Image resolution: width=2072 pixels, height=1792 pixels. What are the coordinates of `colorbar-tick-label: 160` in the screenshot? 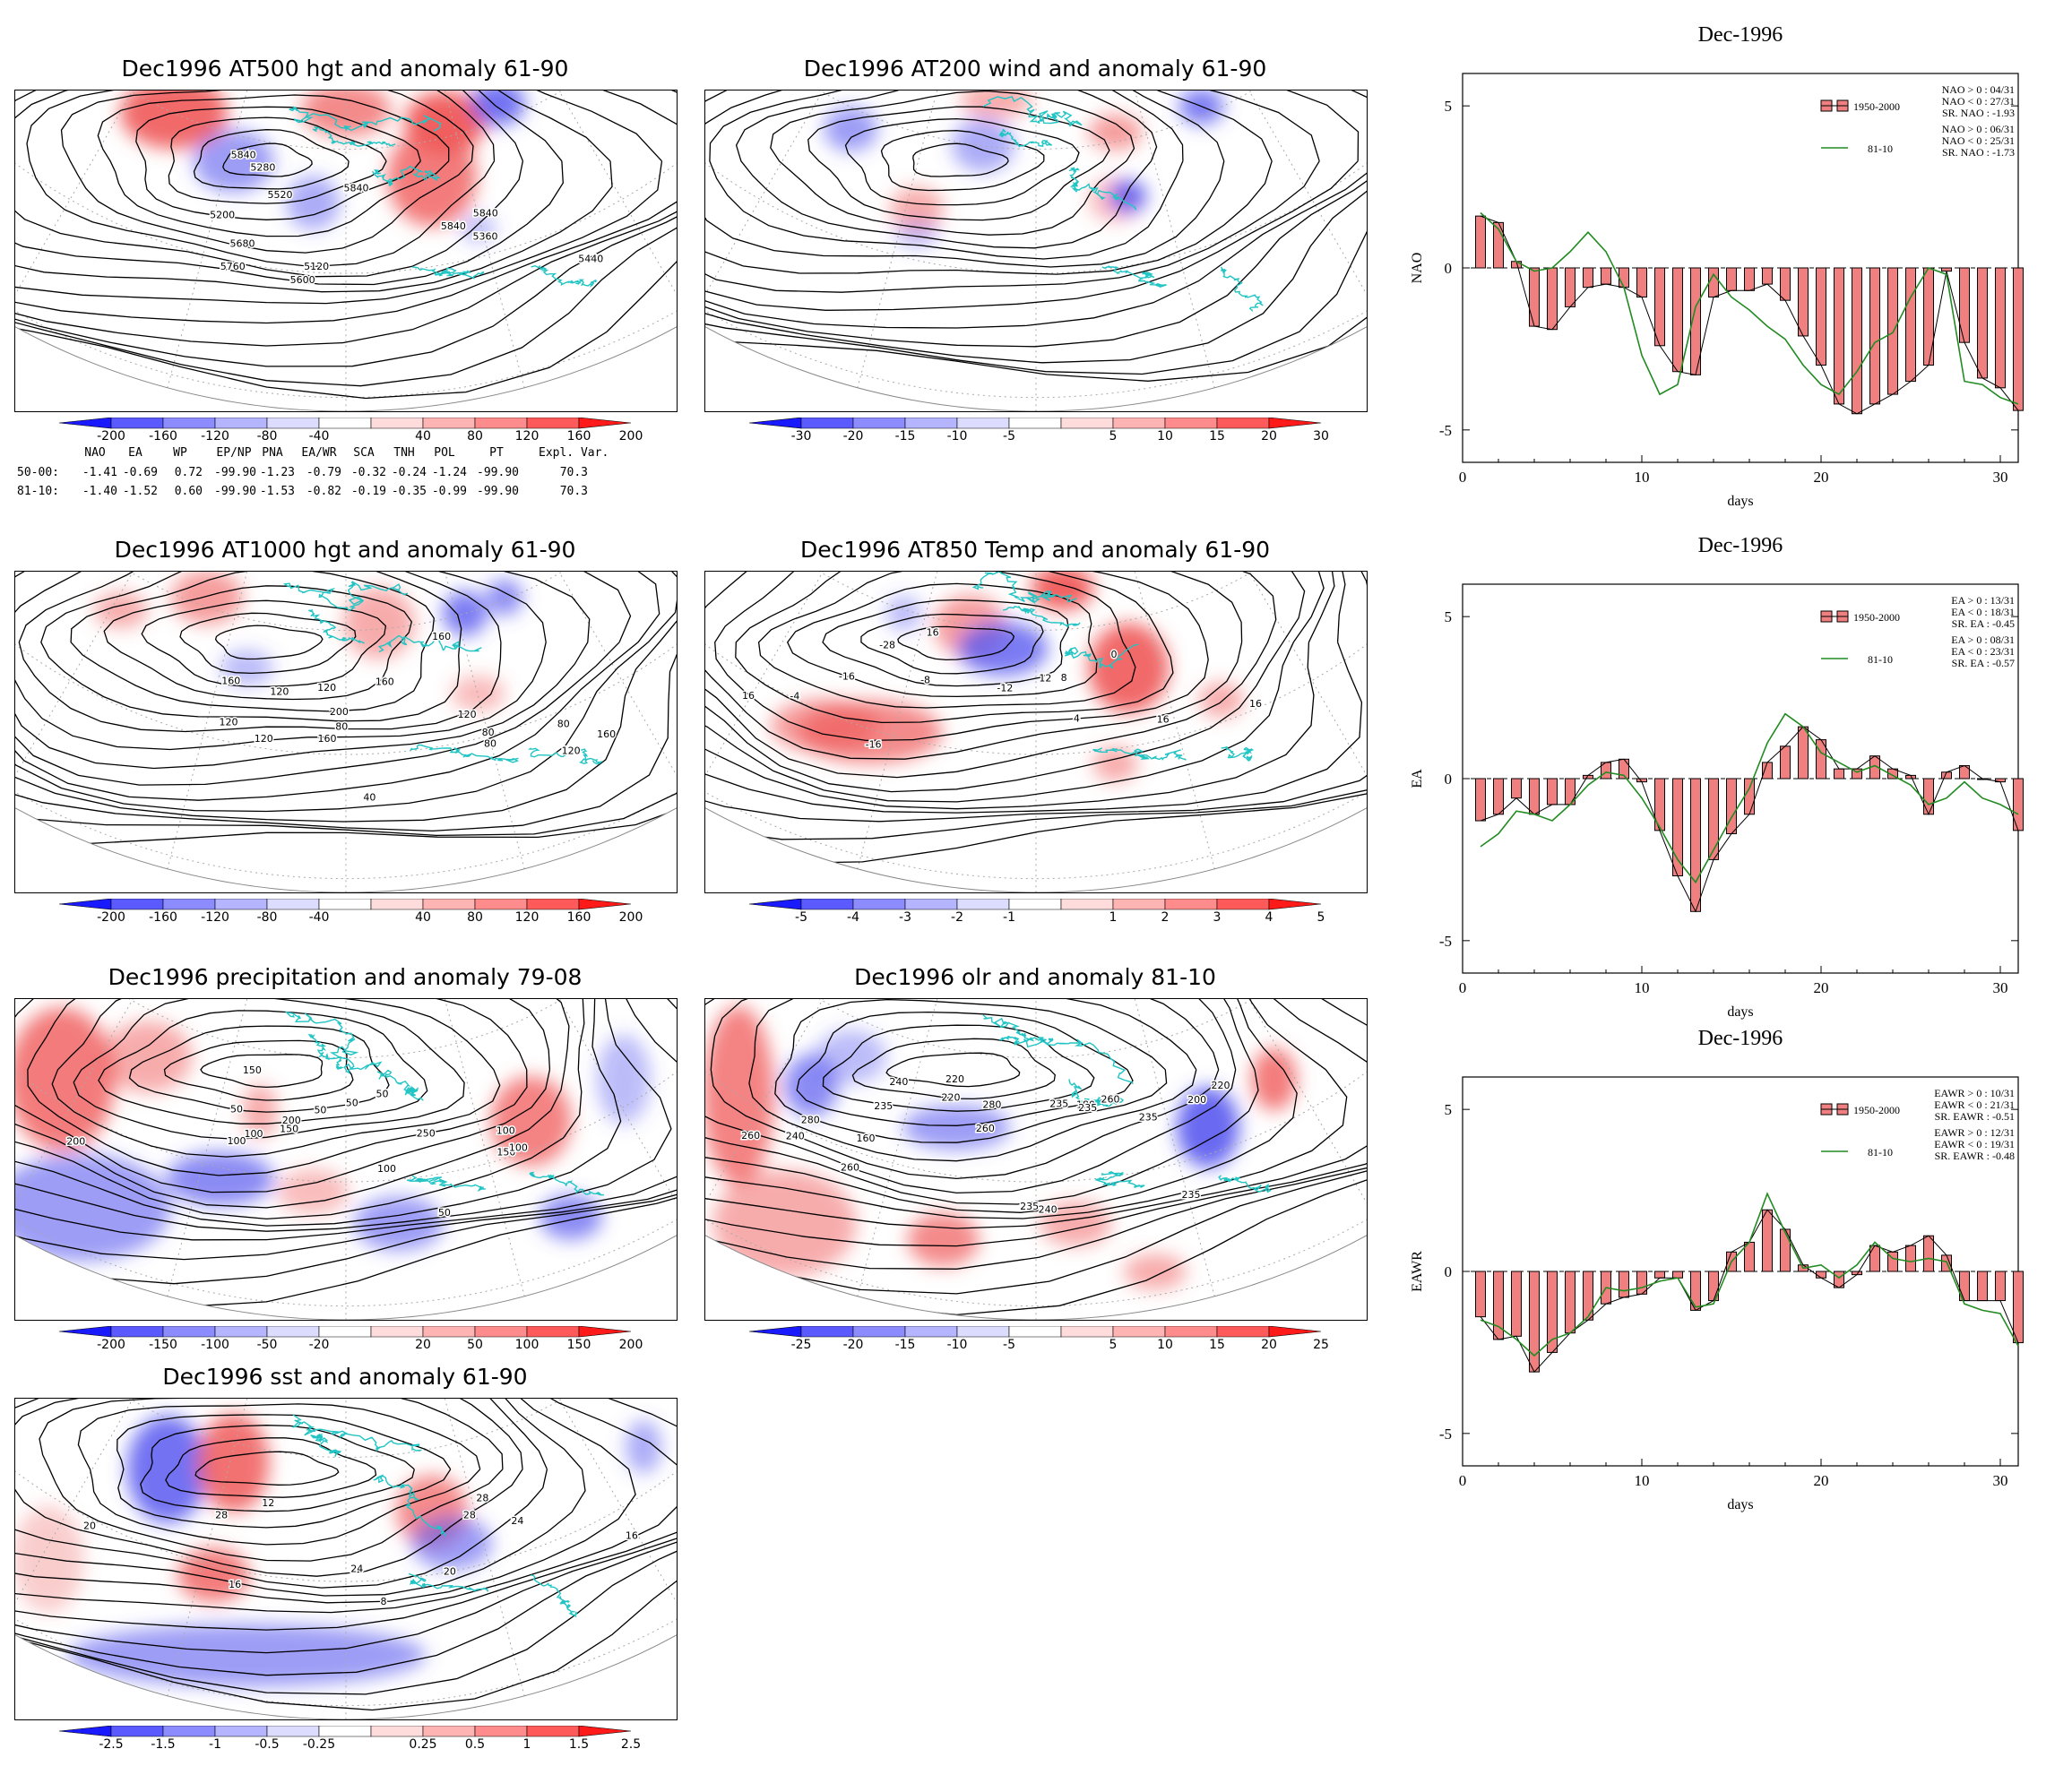 It's located at (578, 918).